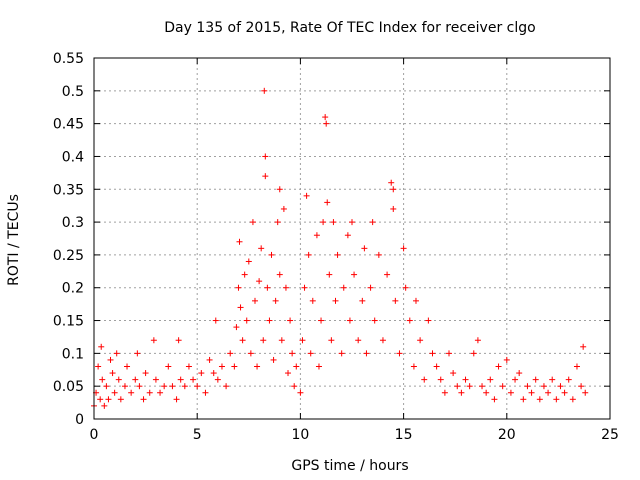 The height and width of the screenshot is (480, 640). Describe the element at coordinates (14, 240) in the screenshot. I see `y-axis-label: ROTI / TECUs` at that location.